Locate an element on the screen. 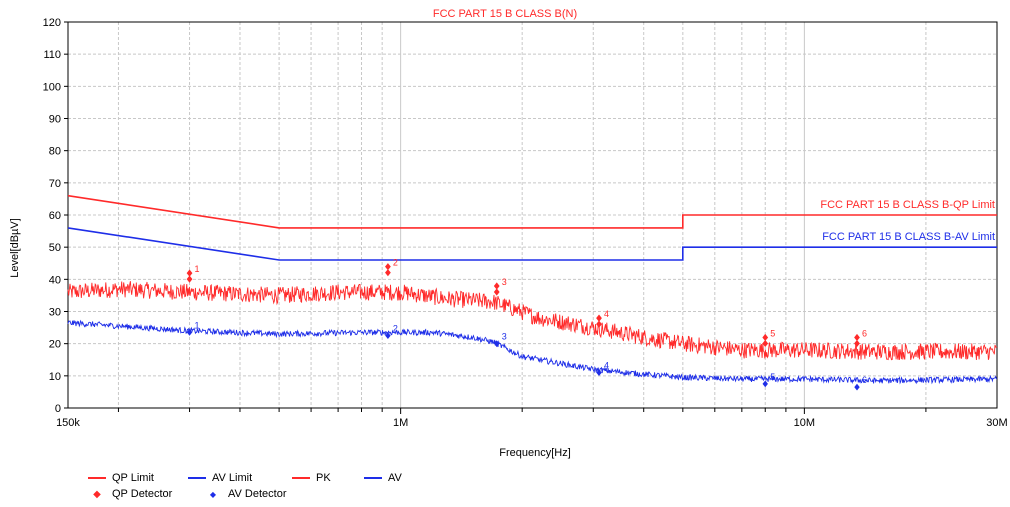 The width and height of the screenshot is (1010, 507). qp-limit-swatch is located at coordinates (97, 478).